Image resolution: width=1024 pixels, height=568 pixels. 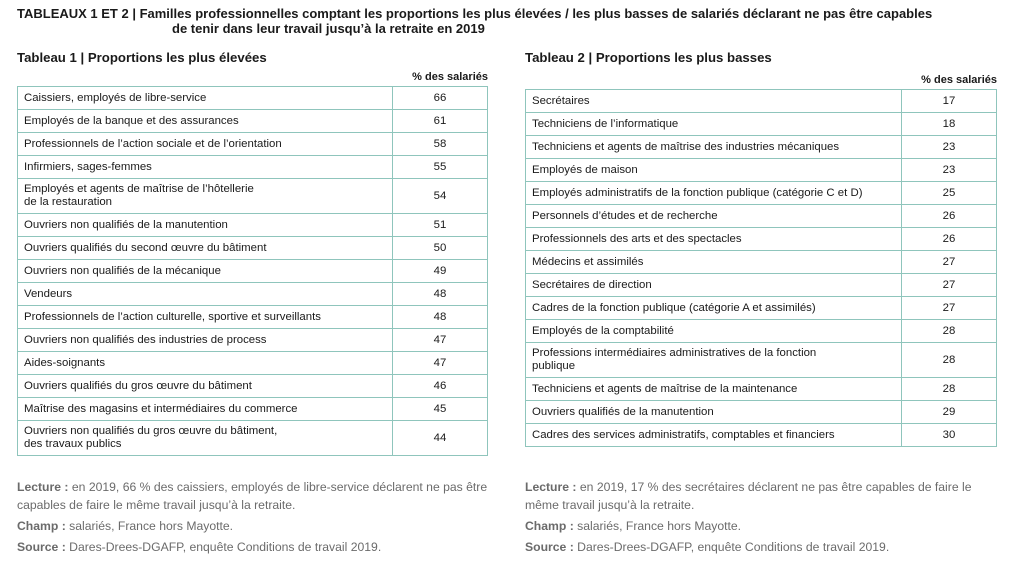 I want to click on table-row: Ouvriers qualifiés de la manutention 29, so click(x=761, y=412).